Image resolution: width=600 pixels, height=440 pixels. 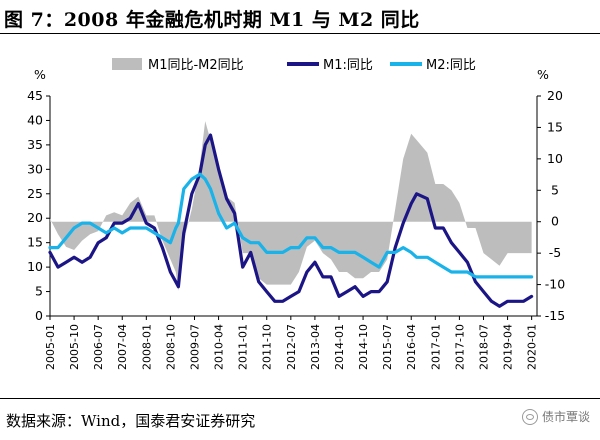 I want to click on x-tick-label: 2011-01, so click(x=243, y=347).